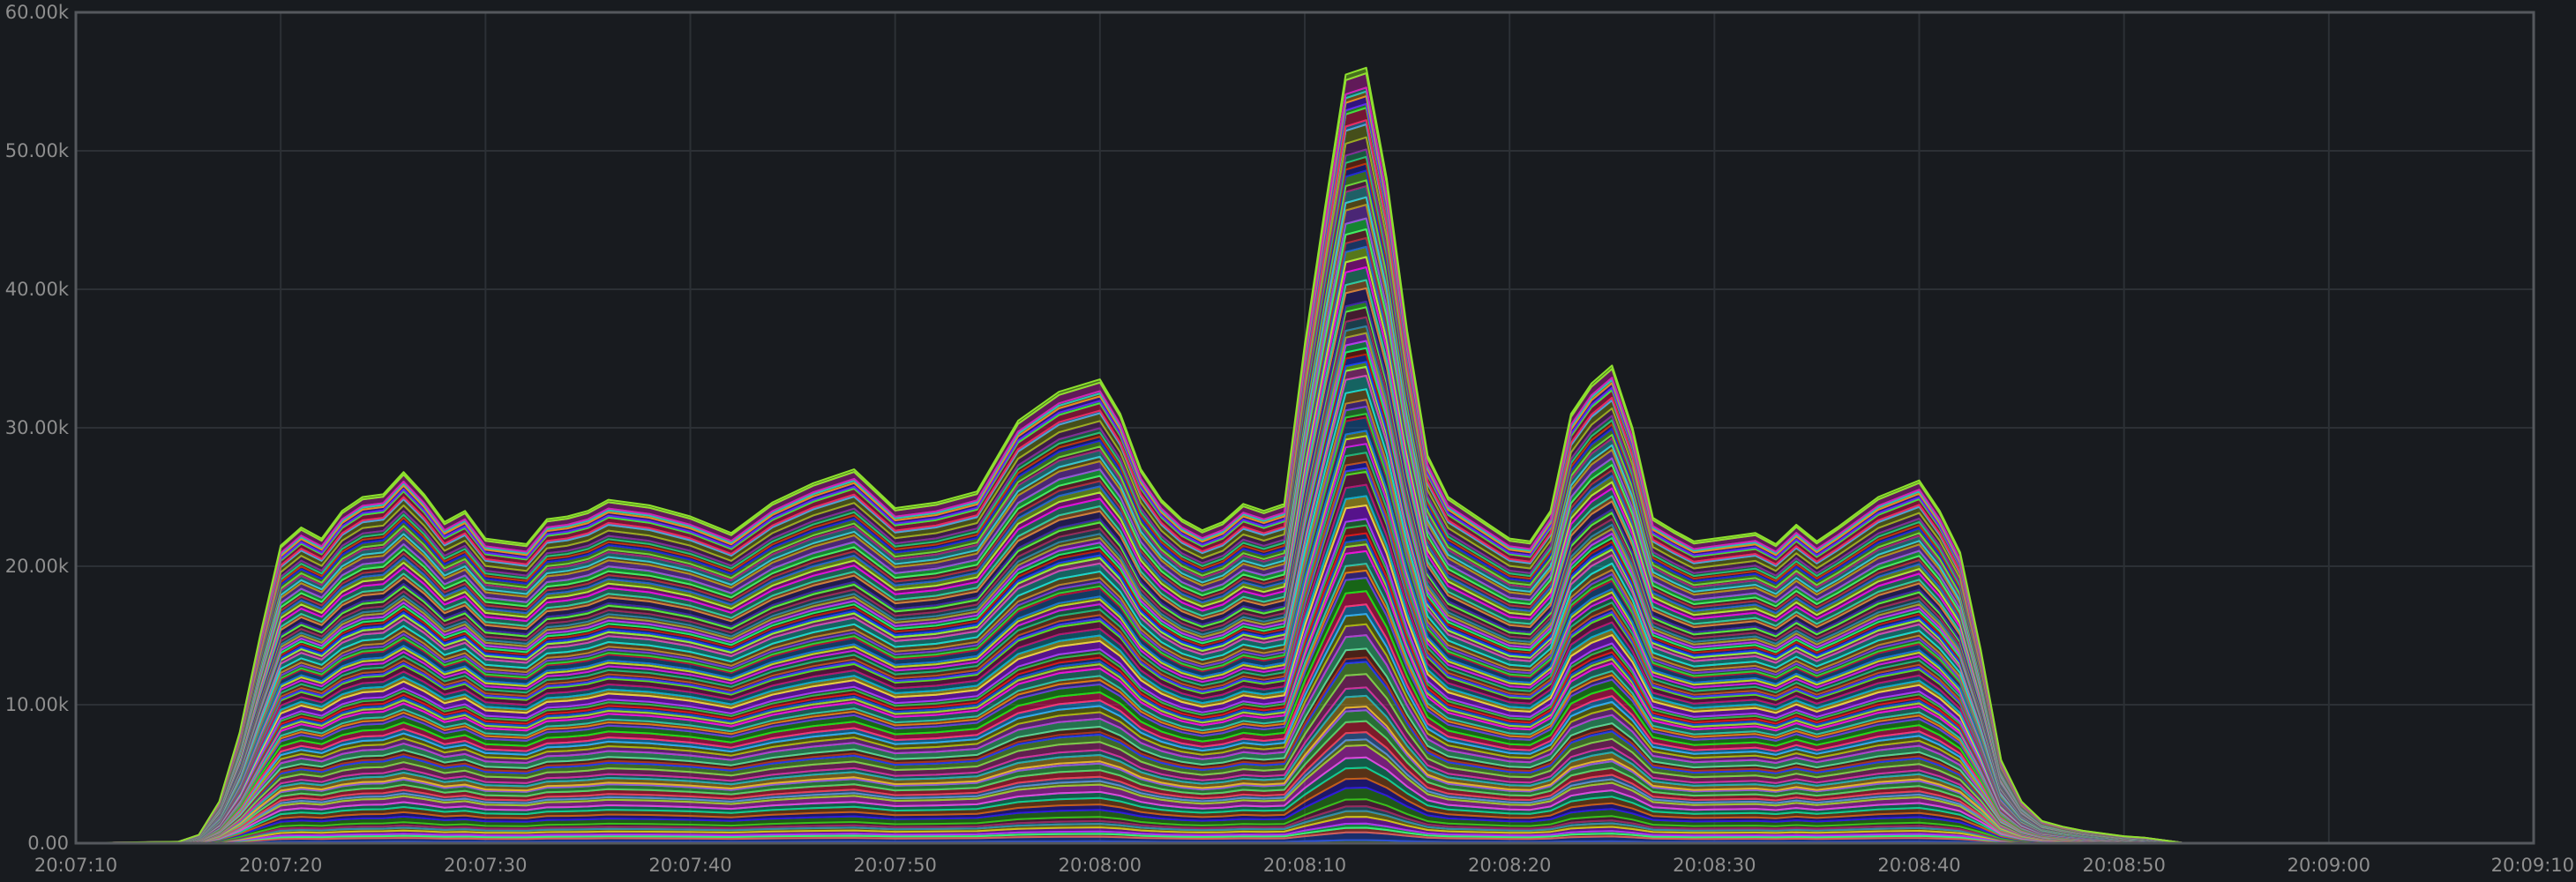 This screenshot has height=882, width=2576. Describe the element at coordinates (38, 12) in the screenshot. I see `y-tick-label: 60.00k` at that location.